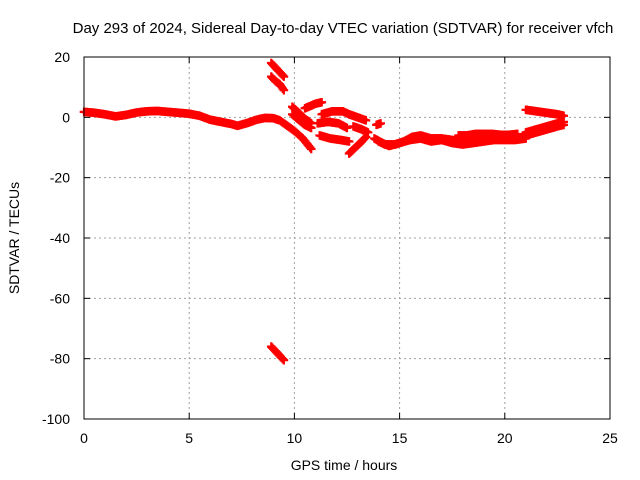 The image size is (640, 480). Describe the element at coordinates (62, 57) in the screenshot. I see `y-tick-label: 20` at that location.